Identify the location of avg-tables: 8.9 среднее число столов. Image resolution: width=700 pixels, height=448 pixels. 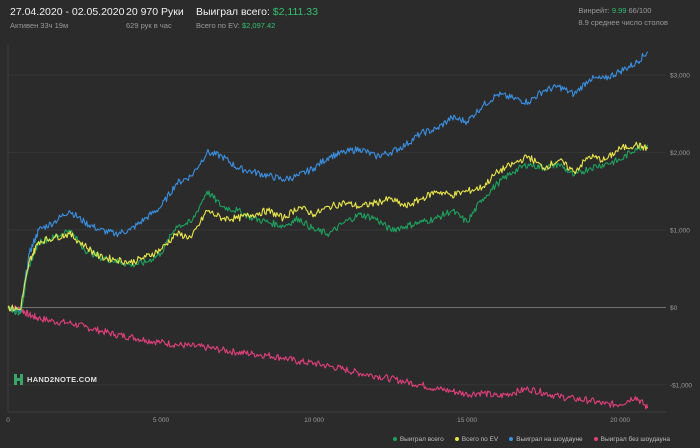
(623, 22).